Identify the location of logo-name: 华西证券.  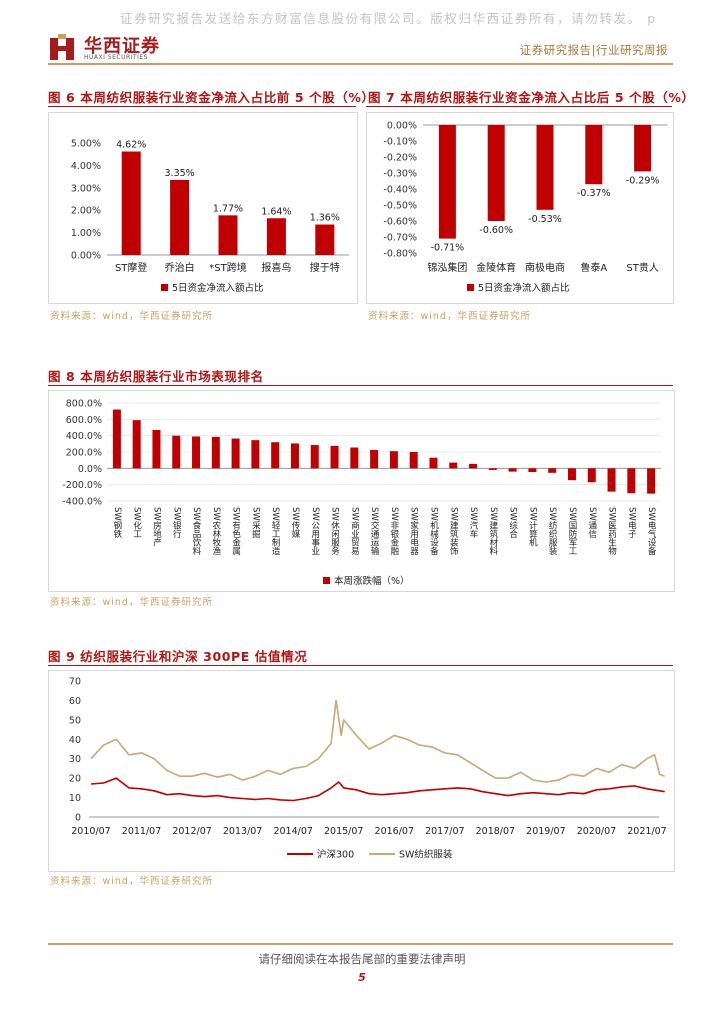
(122, 46).